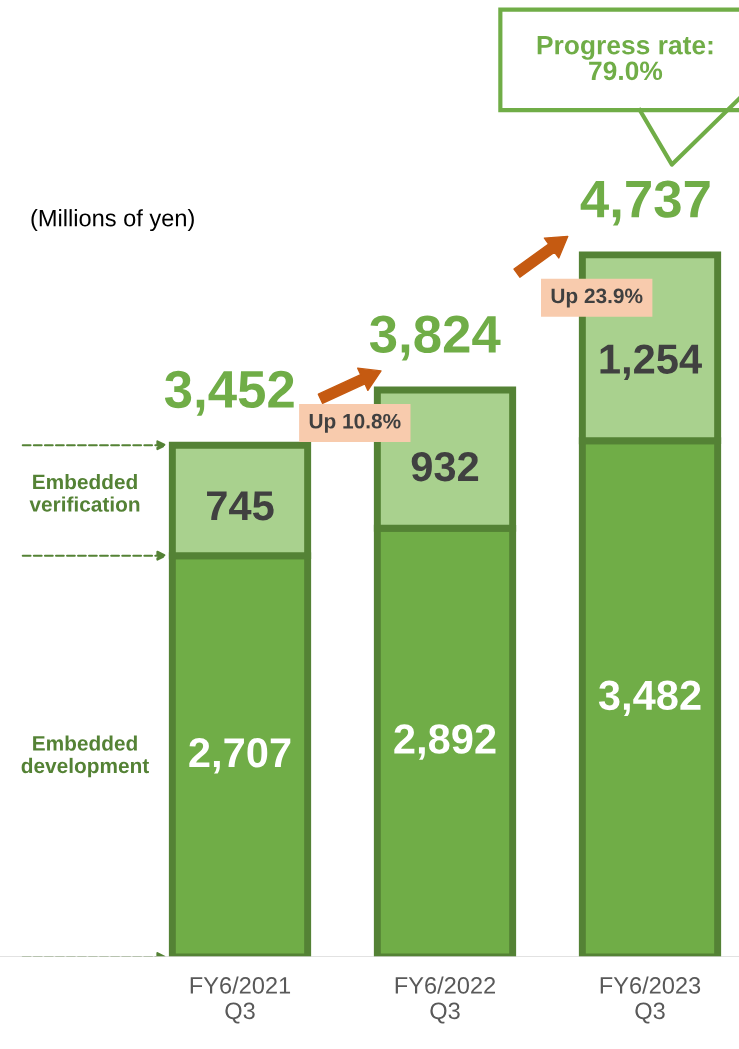 The image size is (739, 1049). What do you see at coordinates (597, 298) in the screenshot?
I see `annotation: Up 23.9%` at bounding box center [597, 298].